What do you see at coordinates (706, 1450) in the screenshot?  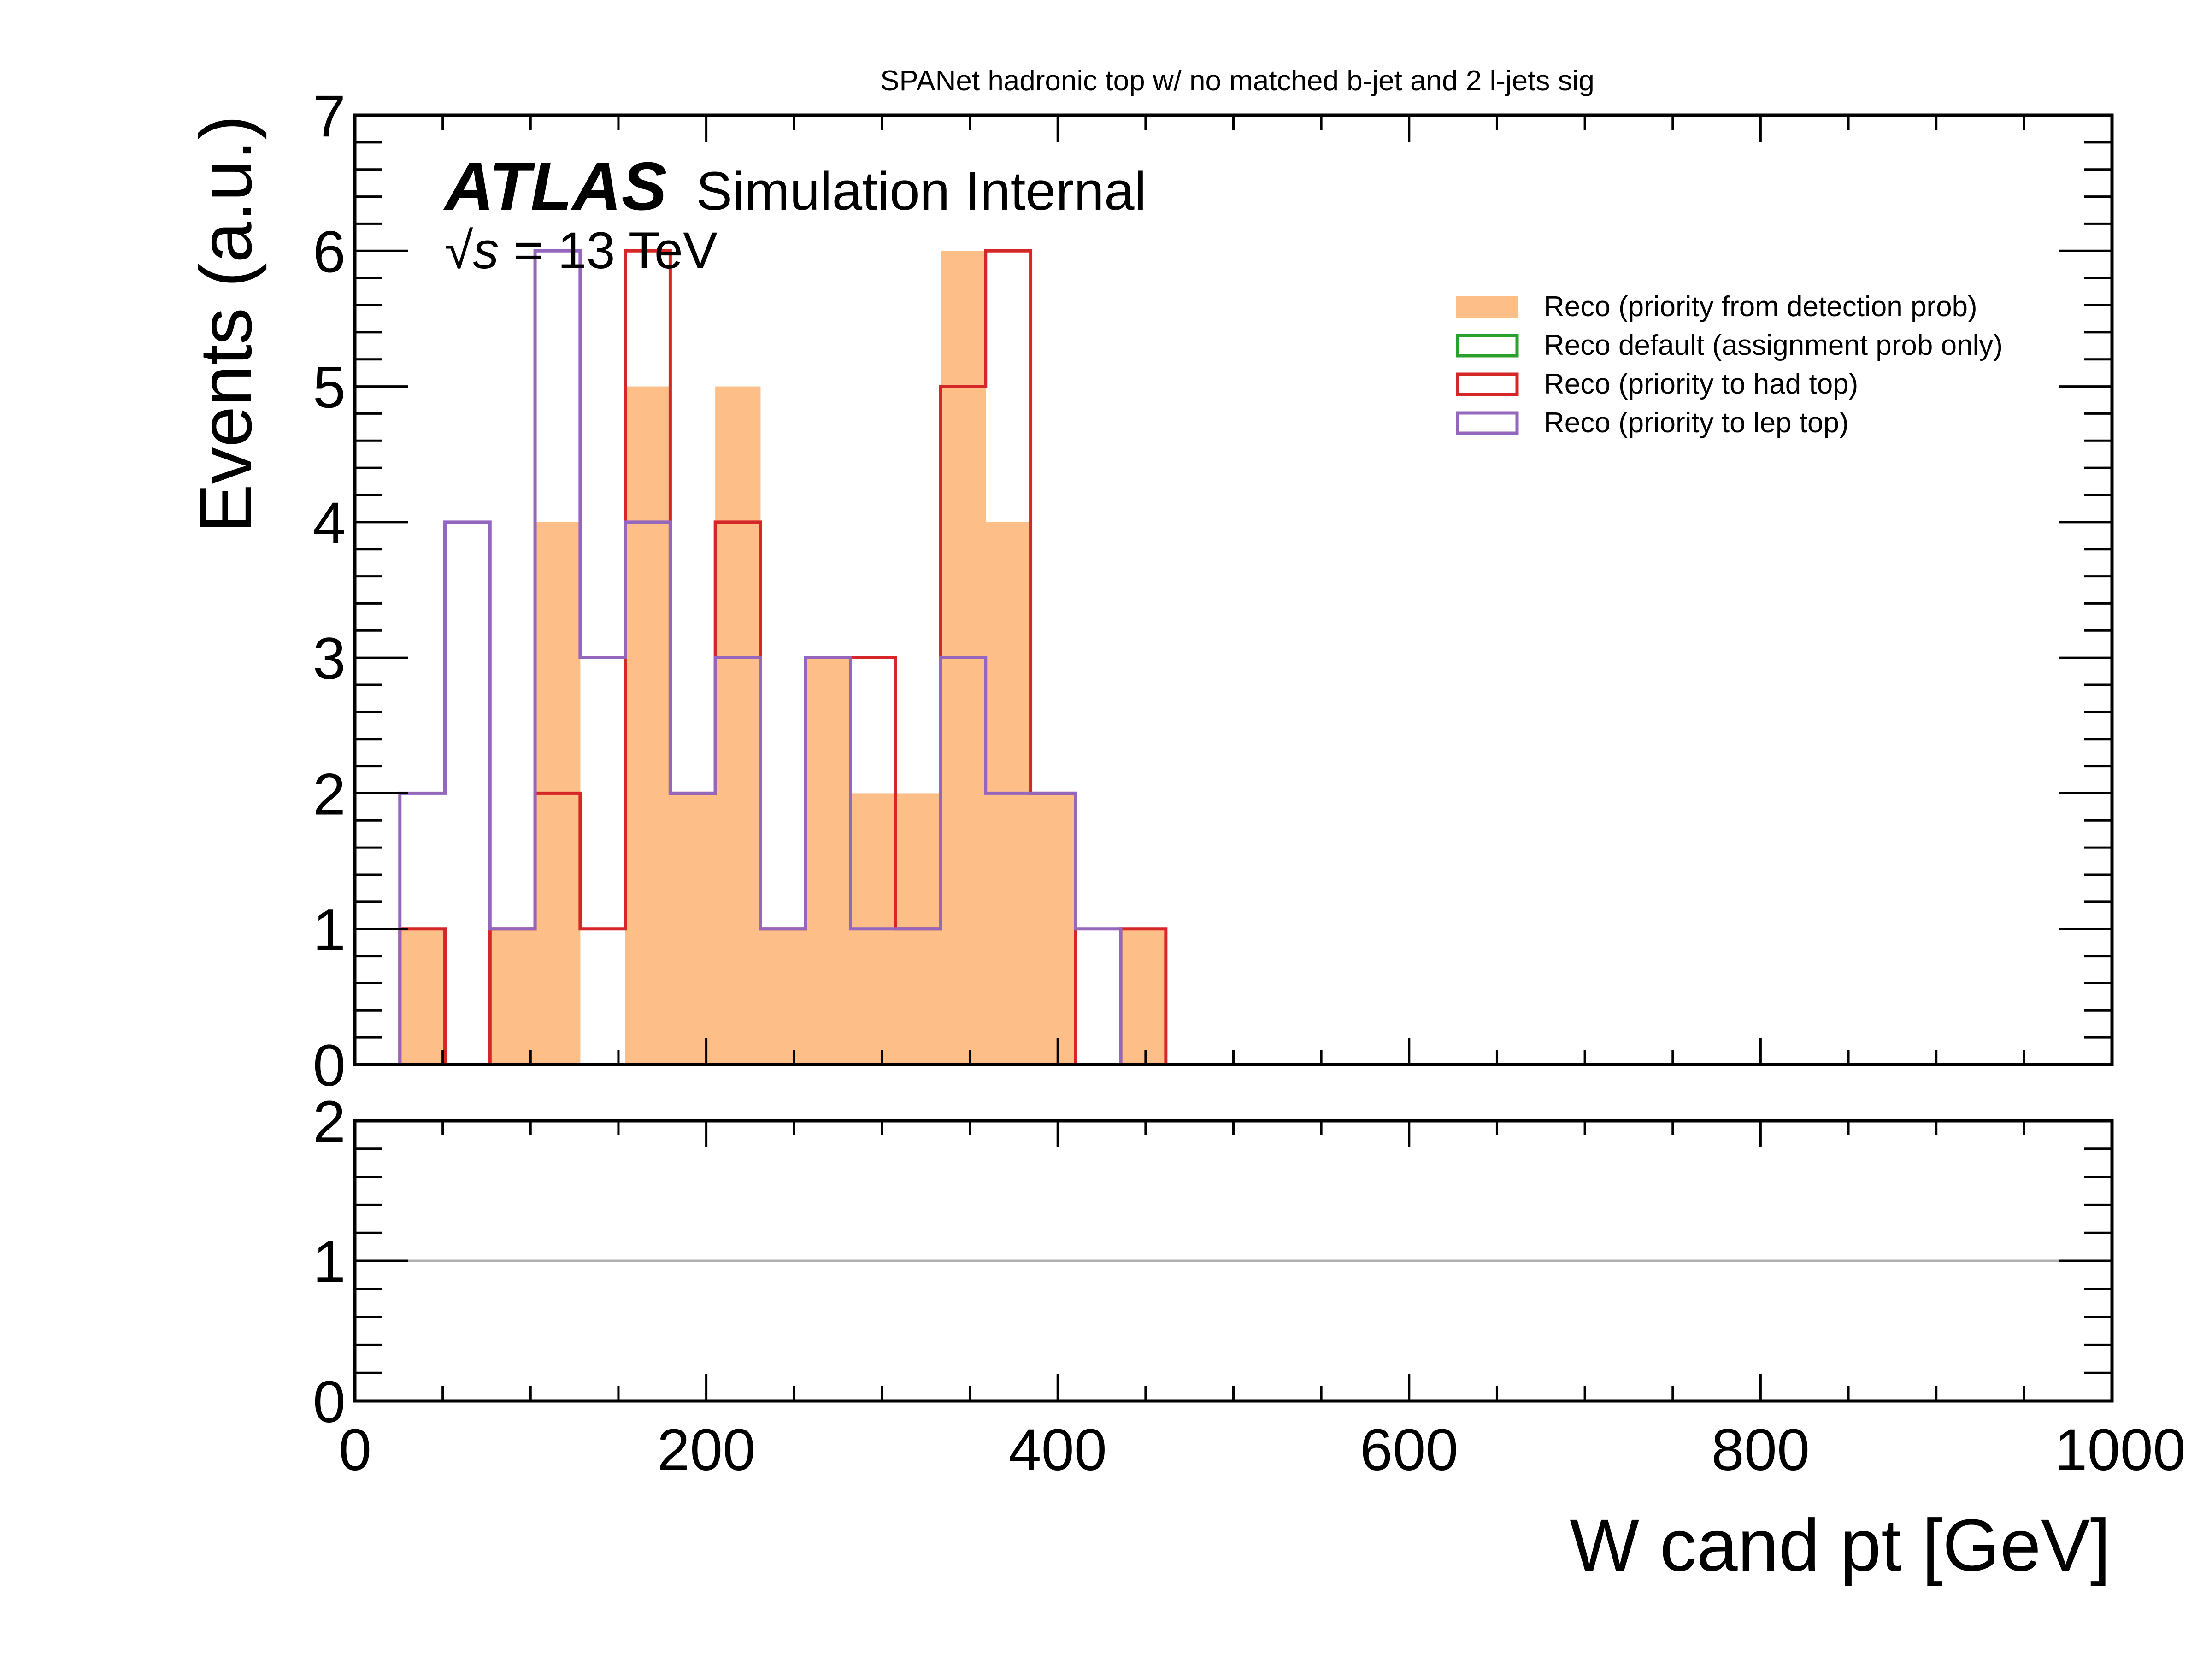 I see `x-tick-label: 200` at bounding box center [706, 1450].